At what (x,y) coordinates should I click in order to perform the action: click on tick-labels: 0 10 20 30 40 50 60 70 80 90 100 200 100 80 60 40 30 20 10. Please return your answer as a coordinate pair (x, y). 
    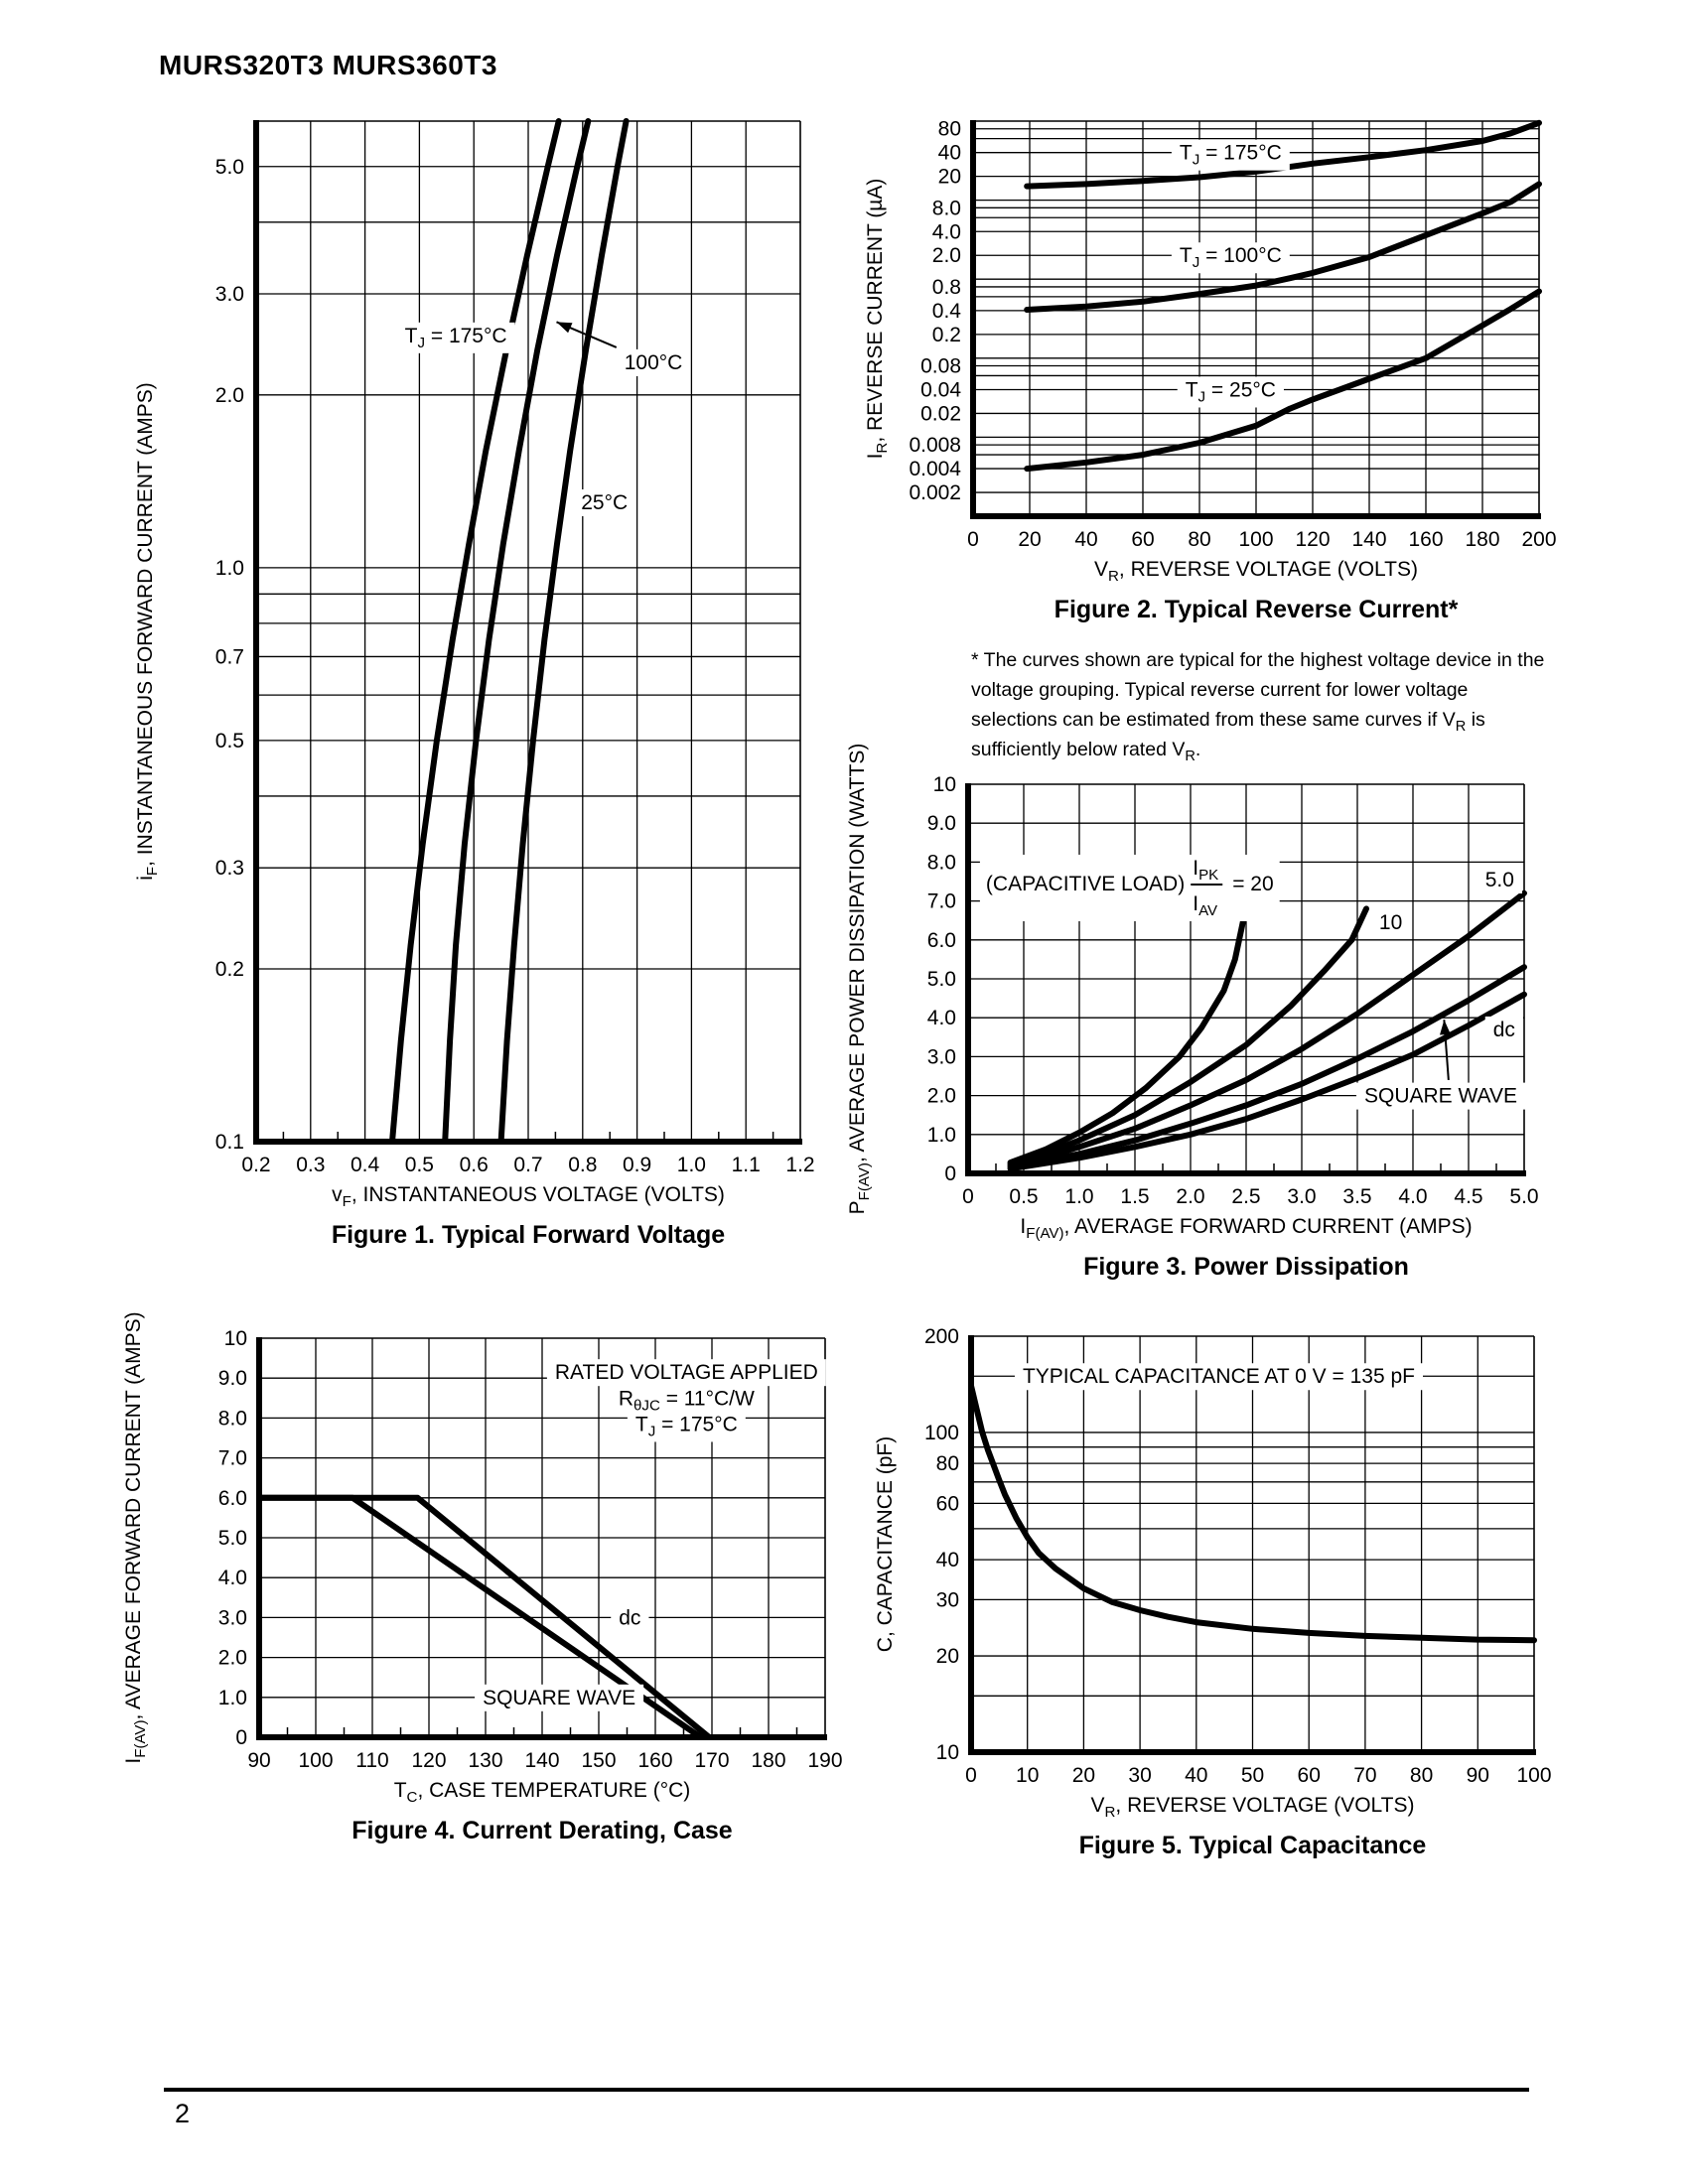
    Looking at the image, I should click on (1238, 1556).